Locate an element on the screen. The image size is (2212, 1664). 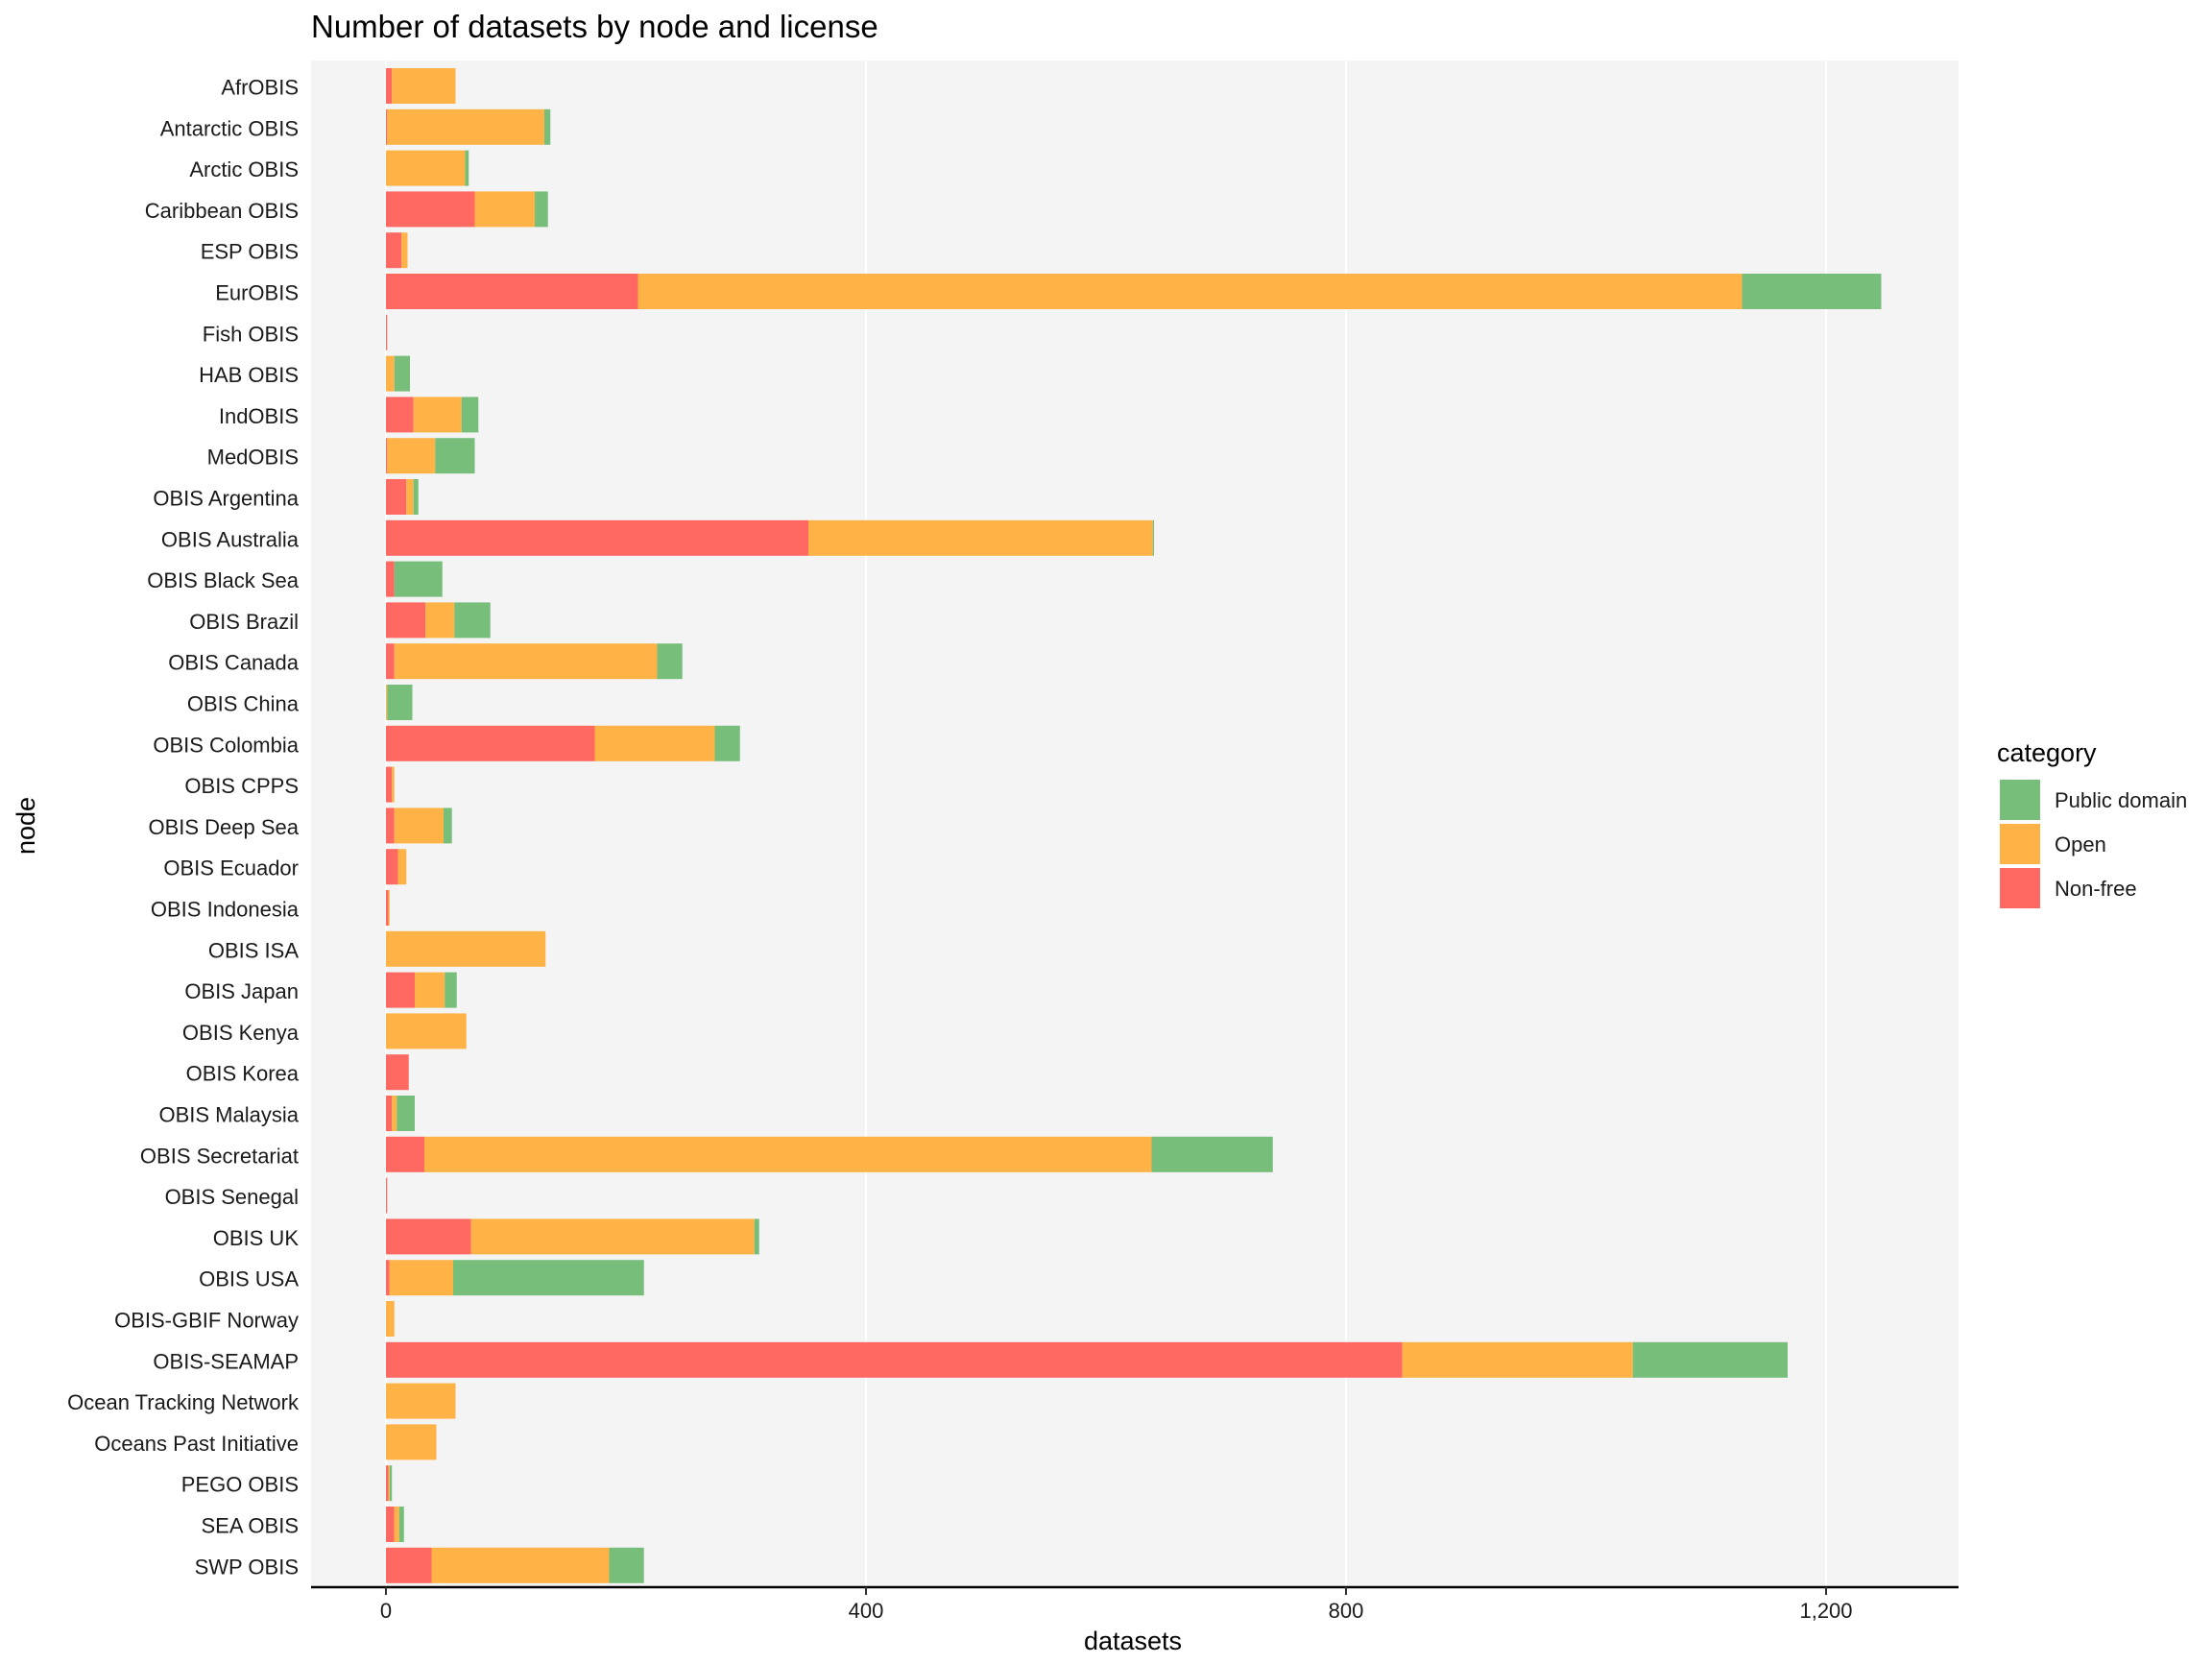
bar-obis-usa-non-free is located at coordinates (388, 1278).